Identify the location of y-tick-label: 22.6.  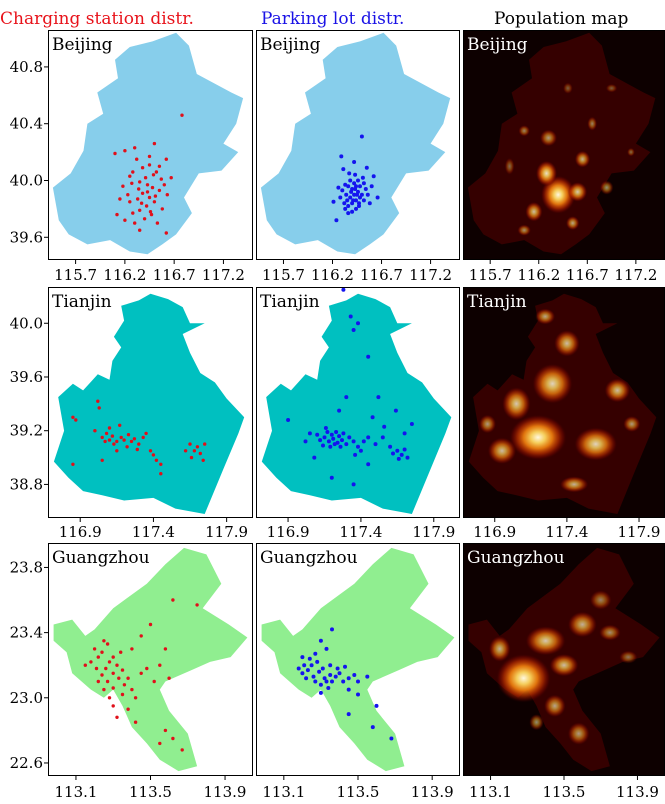
(26, 763).